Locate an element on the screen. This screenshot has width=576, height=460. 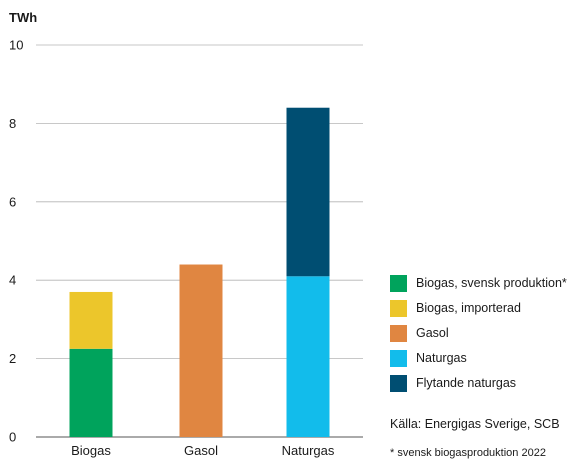
x-tick-label: Biogas is located at coordinates (91, 450).